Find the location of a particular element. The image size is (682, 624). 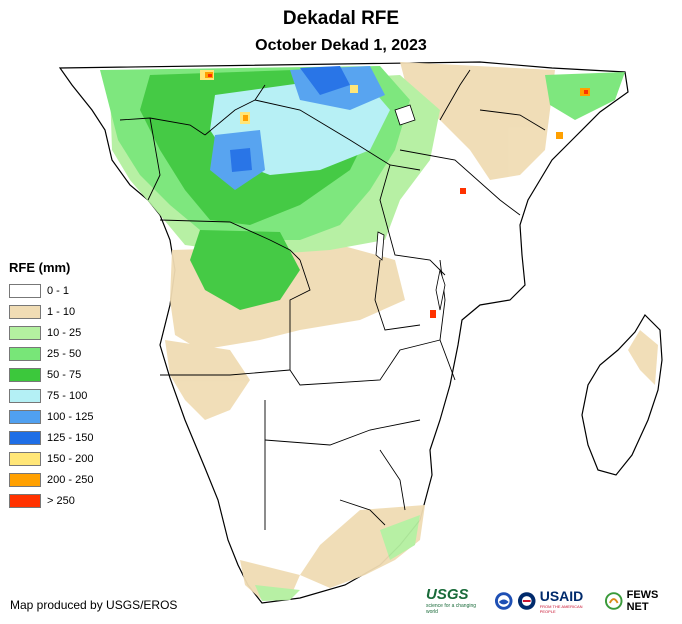

legend-item: 100 - 125 is located at coordinates (51, 416).